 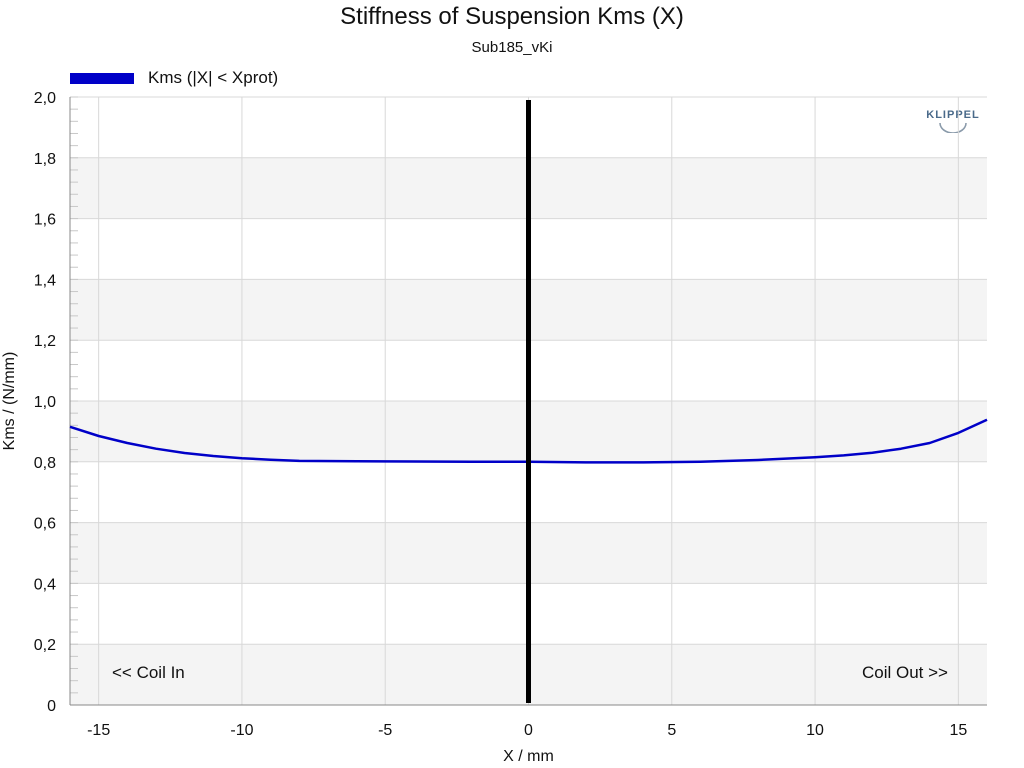 I want to click on klippel-logo: KLIPPEL, so click(x=953, y=121).